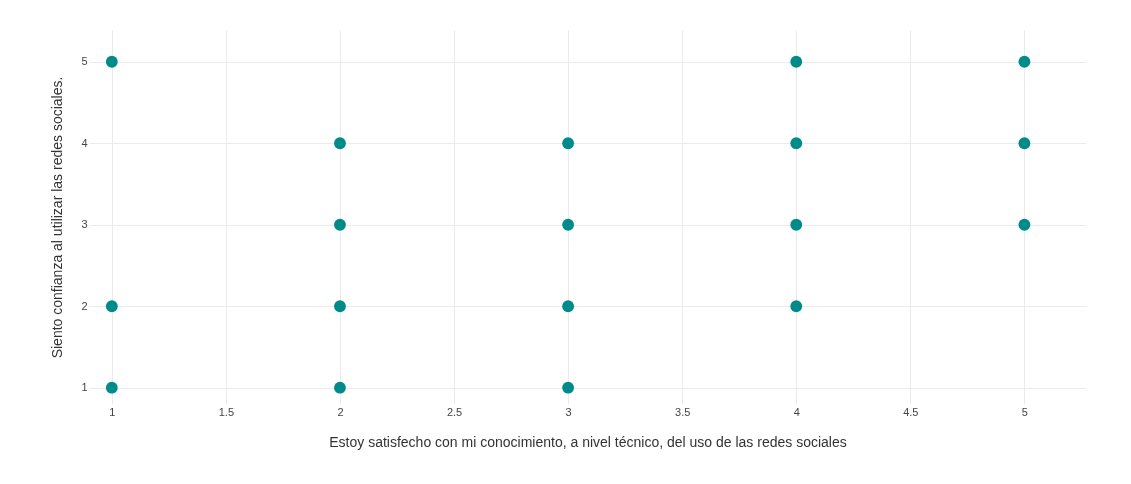 This screenshot has width=1131, height=484. Describe the element at coordinates (911, 411) in the screenshot. I see `x-tick-label: 4.5` at that location.